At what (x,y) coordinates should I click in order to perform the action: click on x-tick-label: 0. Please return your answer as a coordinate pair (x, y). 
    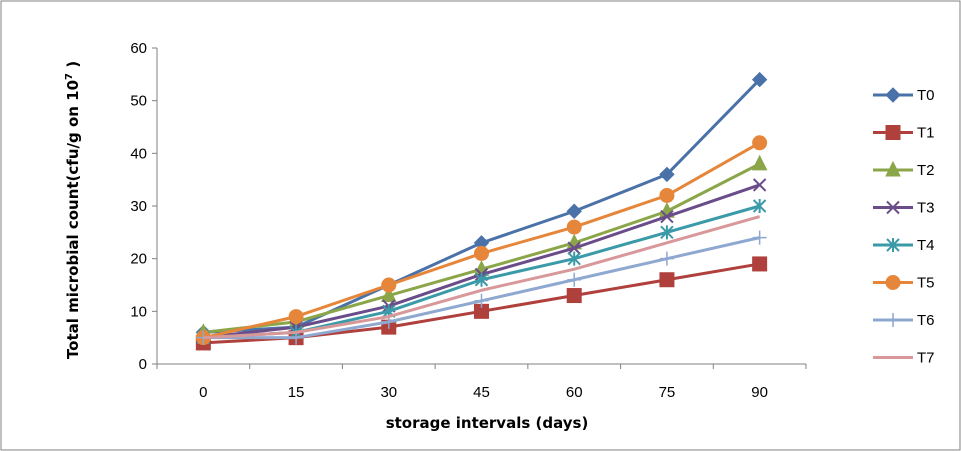
    Looking at the image, I should click on (203, 392).